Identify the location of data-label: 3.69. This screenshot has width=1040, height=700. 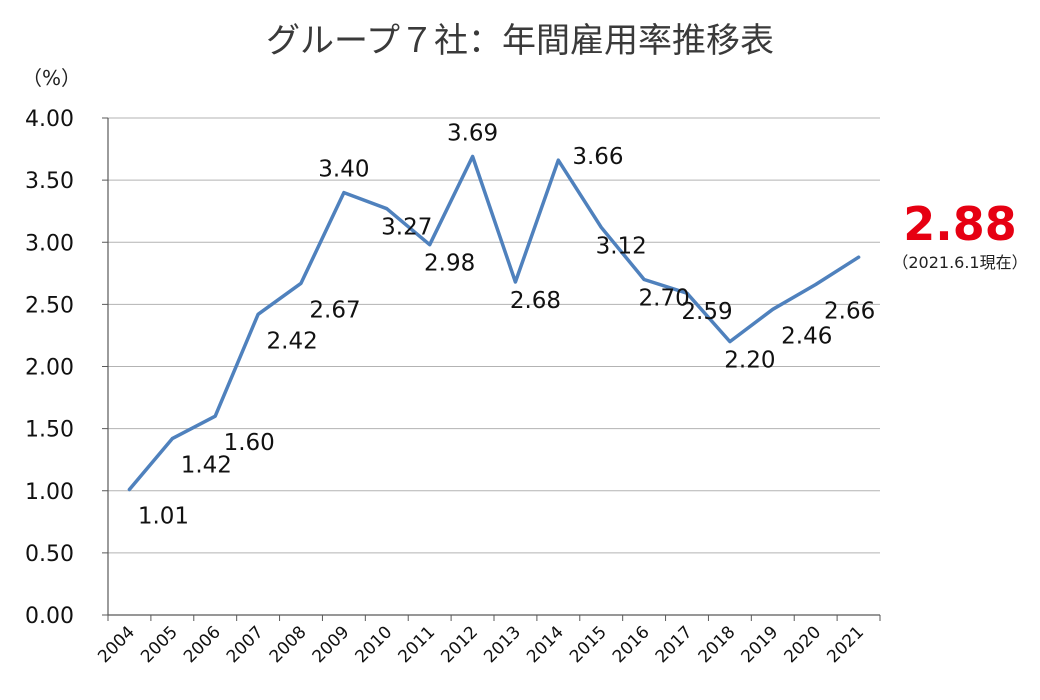
(472, 134).